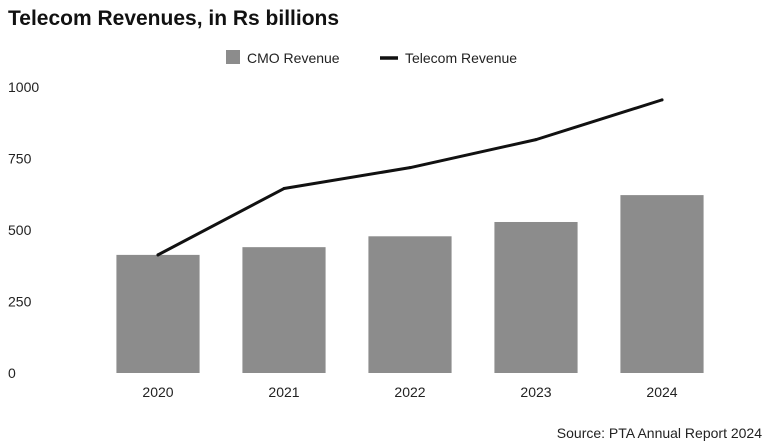  Describe the element at coordinates (284, 310) in the screenshot. I see `bar-cmo-revenue-2021` at that location.